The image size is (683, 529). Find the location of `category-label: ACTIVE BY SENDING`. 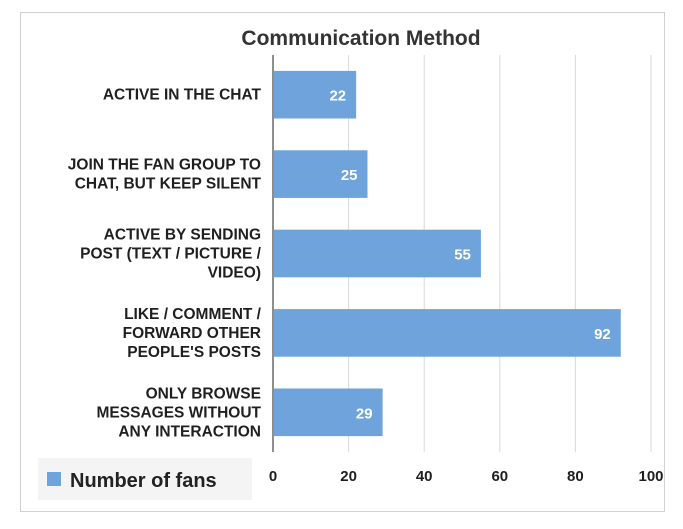

category-label: ACTIVE BY SENDING is located at coordinates (182, 235).